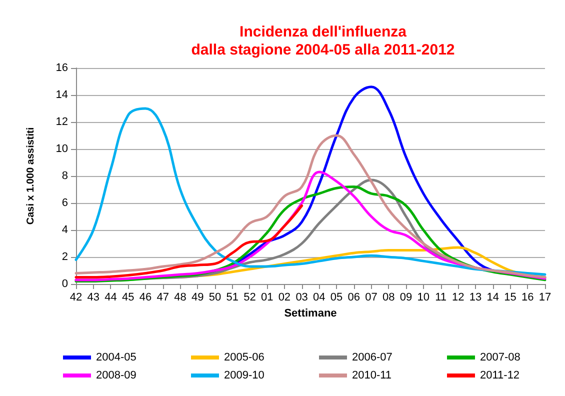 This screenshot has height=396, width=565. I want to click on x-tick-label: 52, so click(250, 298).